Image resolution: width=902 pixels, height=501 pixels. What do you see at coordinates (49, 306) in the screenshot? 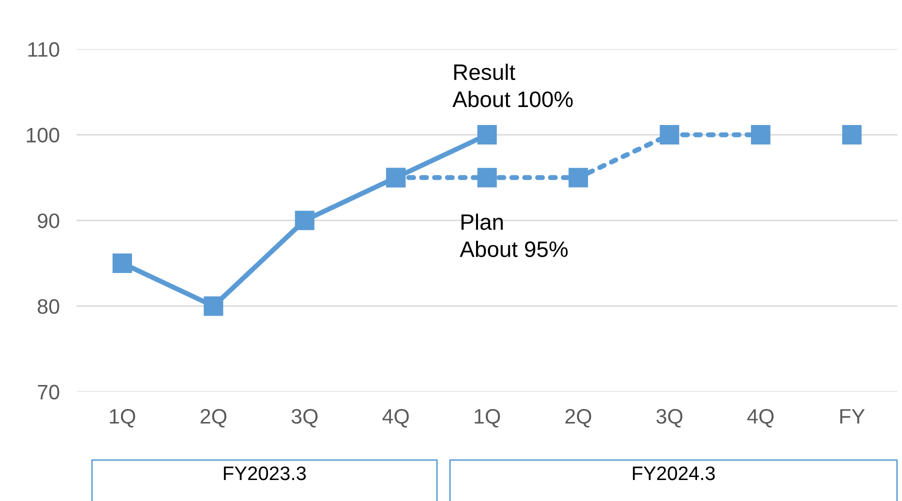
I see `y-tick-label: 80` at bounding box center [49, 306].